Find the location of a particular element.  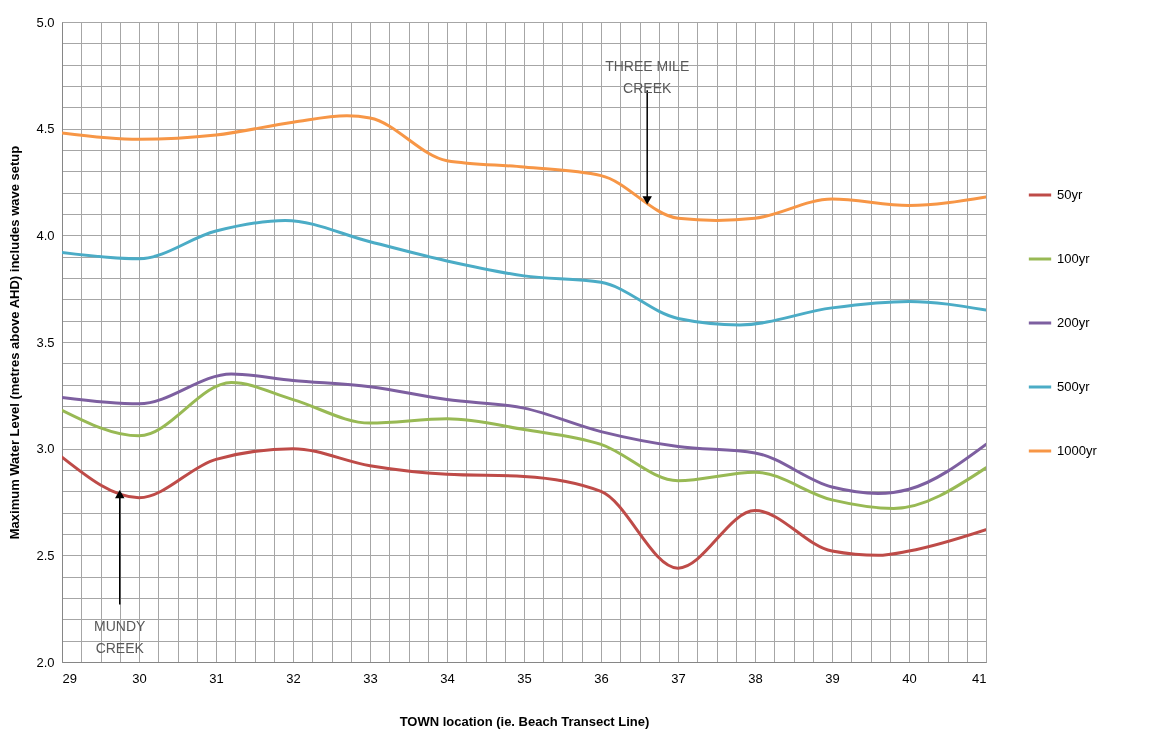

x-tick-label: 32 is located at coordinates (293, 678).